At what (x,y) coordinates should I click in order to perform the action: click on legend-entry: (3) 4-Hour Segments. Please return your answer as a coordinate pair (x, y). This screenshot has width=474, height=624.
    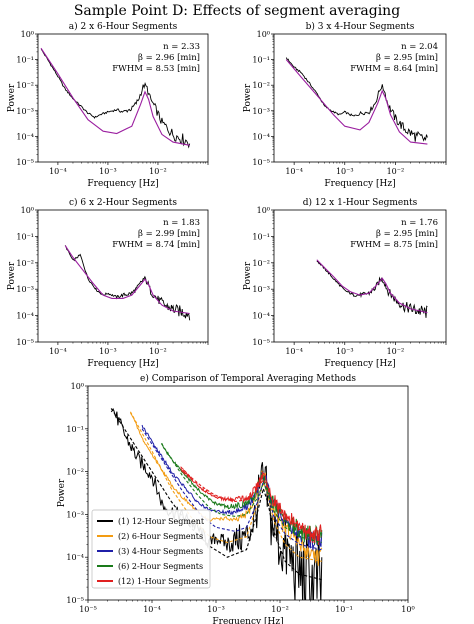
    Looking at the image, I should click on (160, 551).